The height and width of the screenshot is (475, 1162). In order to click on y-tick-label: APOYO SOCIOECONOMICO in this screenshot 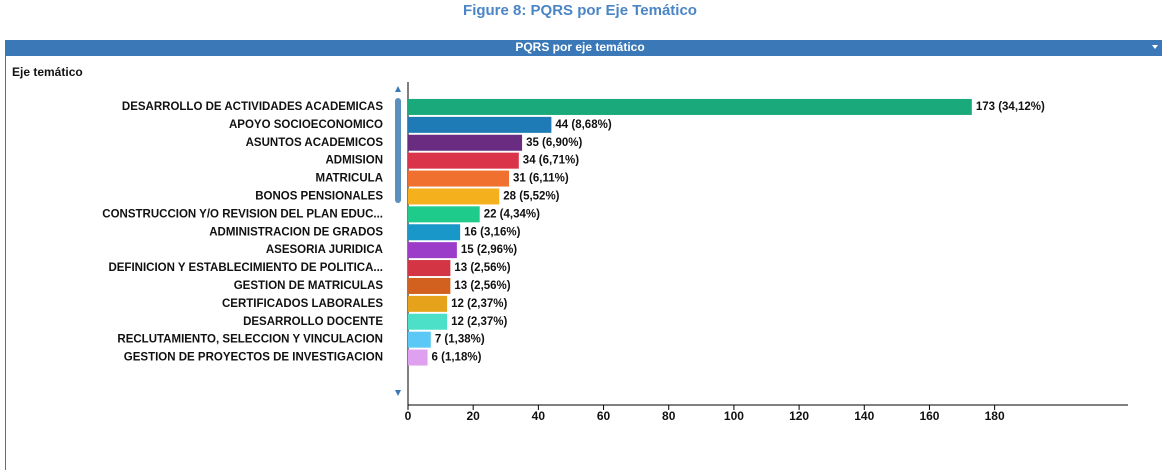, I will do `click(306, 125)`.